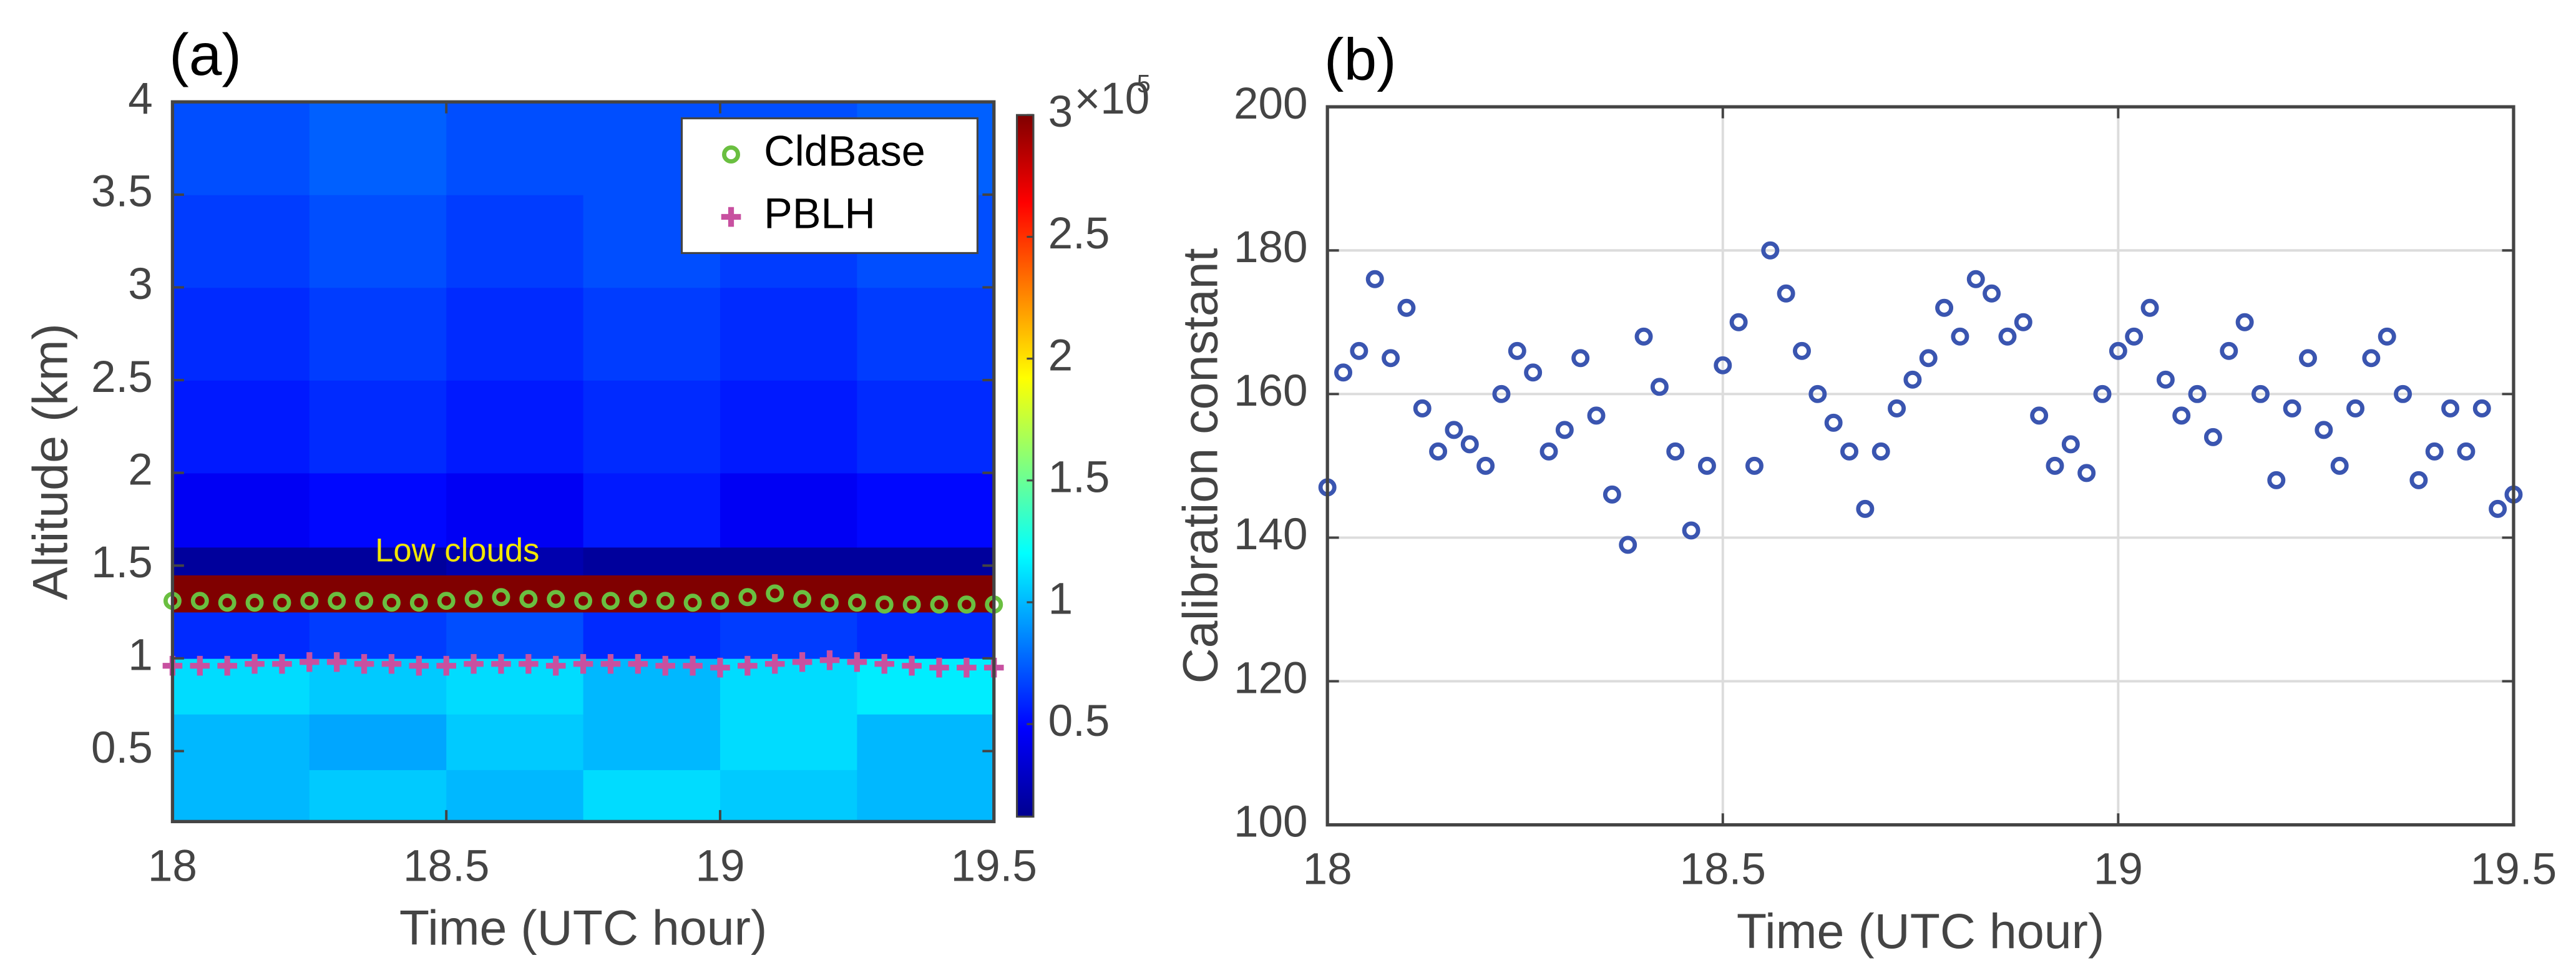  What do you see at coordinates (1271, 104) in the screenshot?
I see `y-tick-label: 200` at bounding box center [1271, 104].